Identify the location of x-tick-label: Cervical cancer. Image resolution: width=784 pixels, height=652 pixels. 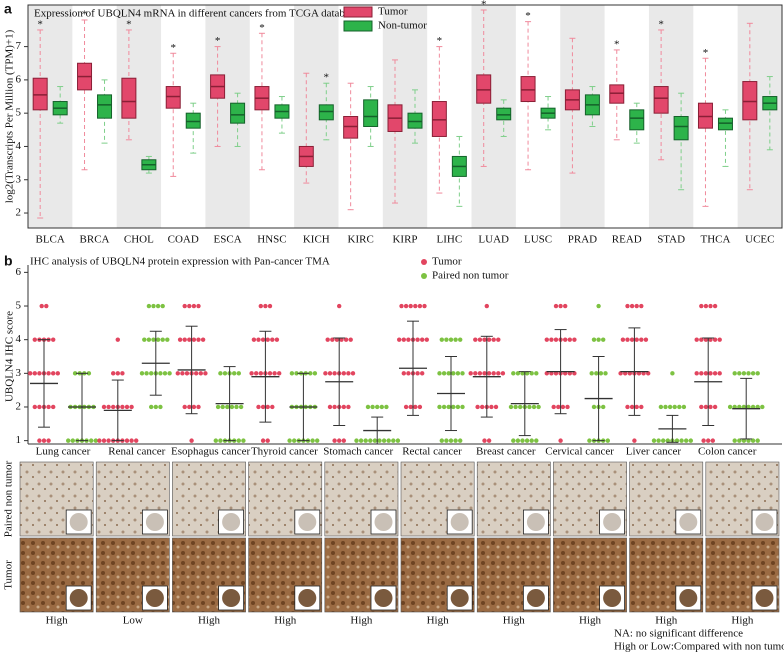
(579, 452).